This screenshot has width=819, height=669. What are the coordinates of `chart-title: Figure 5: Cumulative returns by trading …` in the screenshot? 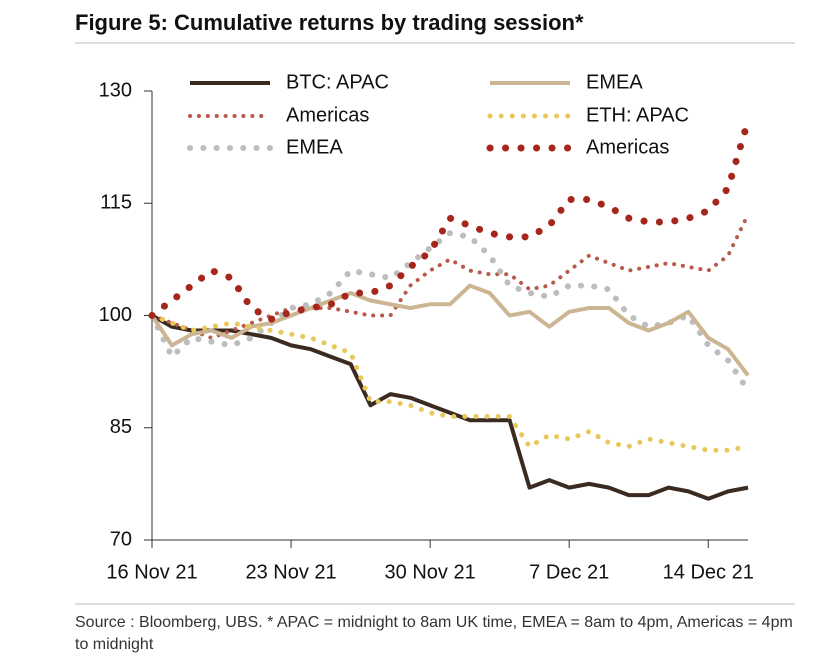 It's located at (329, 22).